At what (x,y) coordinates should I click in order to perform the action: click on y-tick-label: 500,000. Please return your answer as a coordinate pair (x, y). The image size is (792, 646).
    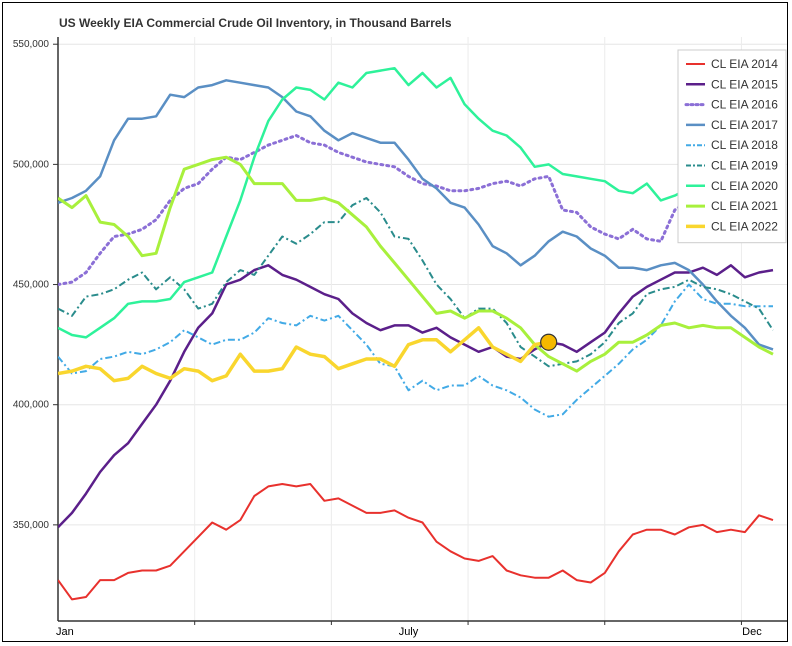
    Looking at the image, I should click on (31, 164).